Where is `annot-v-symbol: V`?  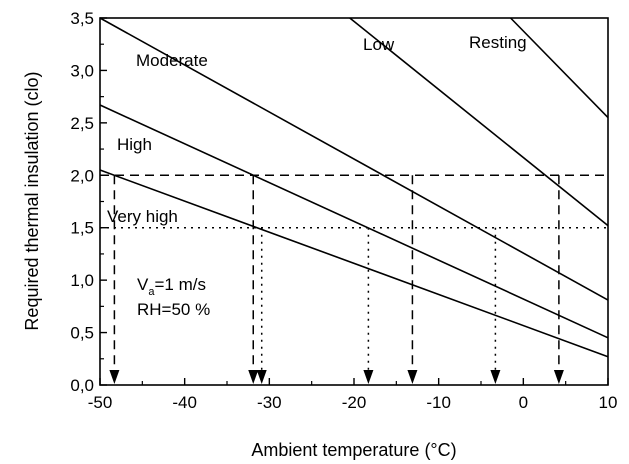
annot-v-symbol: V is located at coordinates (143, 284).